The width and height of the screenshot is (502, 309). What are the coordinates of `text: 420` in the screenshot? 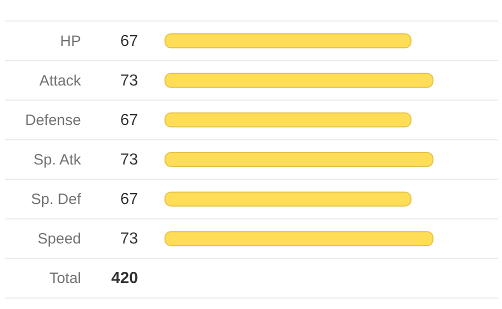 It's located at (124, 279).